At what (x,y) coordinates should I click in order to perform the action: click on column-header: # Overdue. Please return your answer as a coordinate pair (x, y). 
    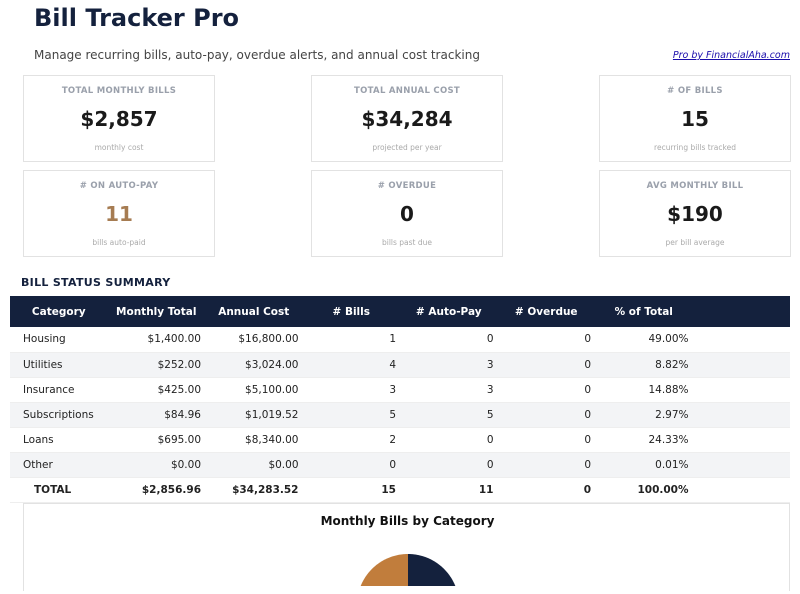
    Looking at the image, I should click on (546, 311).